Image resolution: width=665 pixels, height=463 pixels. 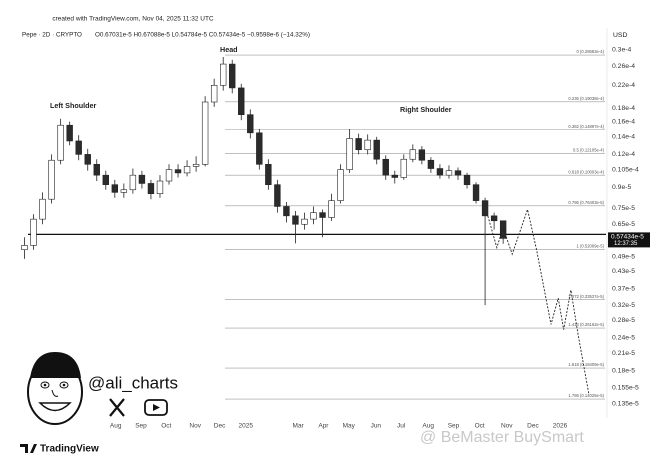 What do you see at coordinates (502, 437) in the screenshot?
I see `watermark: @ BeMaster BuySmart` at bounding box center [502, 437].